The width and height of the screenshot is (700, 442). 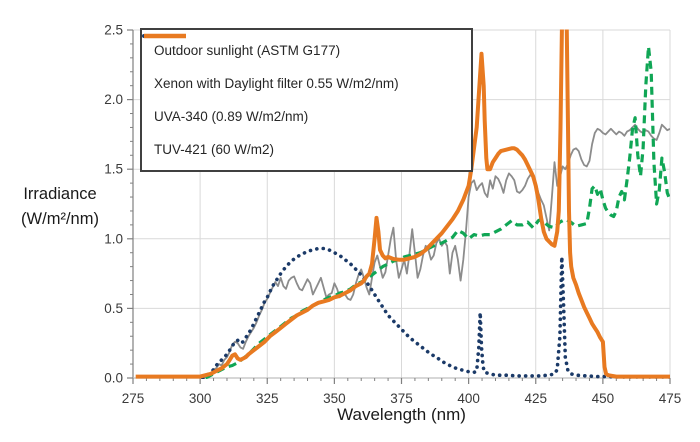 What do you see at coordinates (165, 36) in the screenshot?
I see `legend-line-sample-icon` at bounding box center [165, 36].